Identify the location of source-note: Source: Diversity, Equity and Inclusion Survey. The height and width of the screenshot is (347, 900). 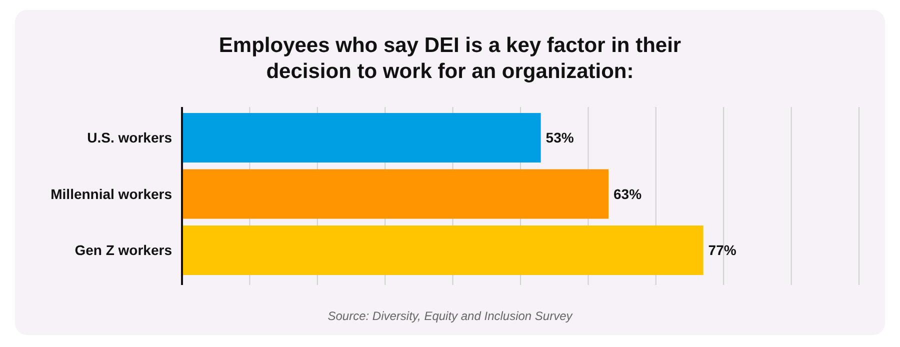
(451, 316).